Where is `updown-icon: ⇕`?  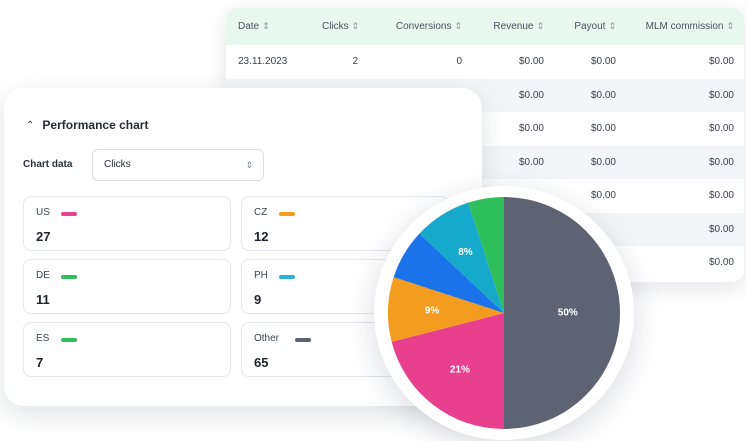
updown-icon: ⇕ is located at coordinates (249, 165).